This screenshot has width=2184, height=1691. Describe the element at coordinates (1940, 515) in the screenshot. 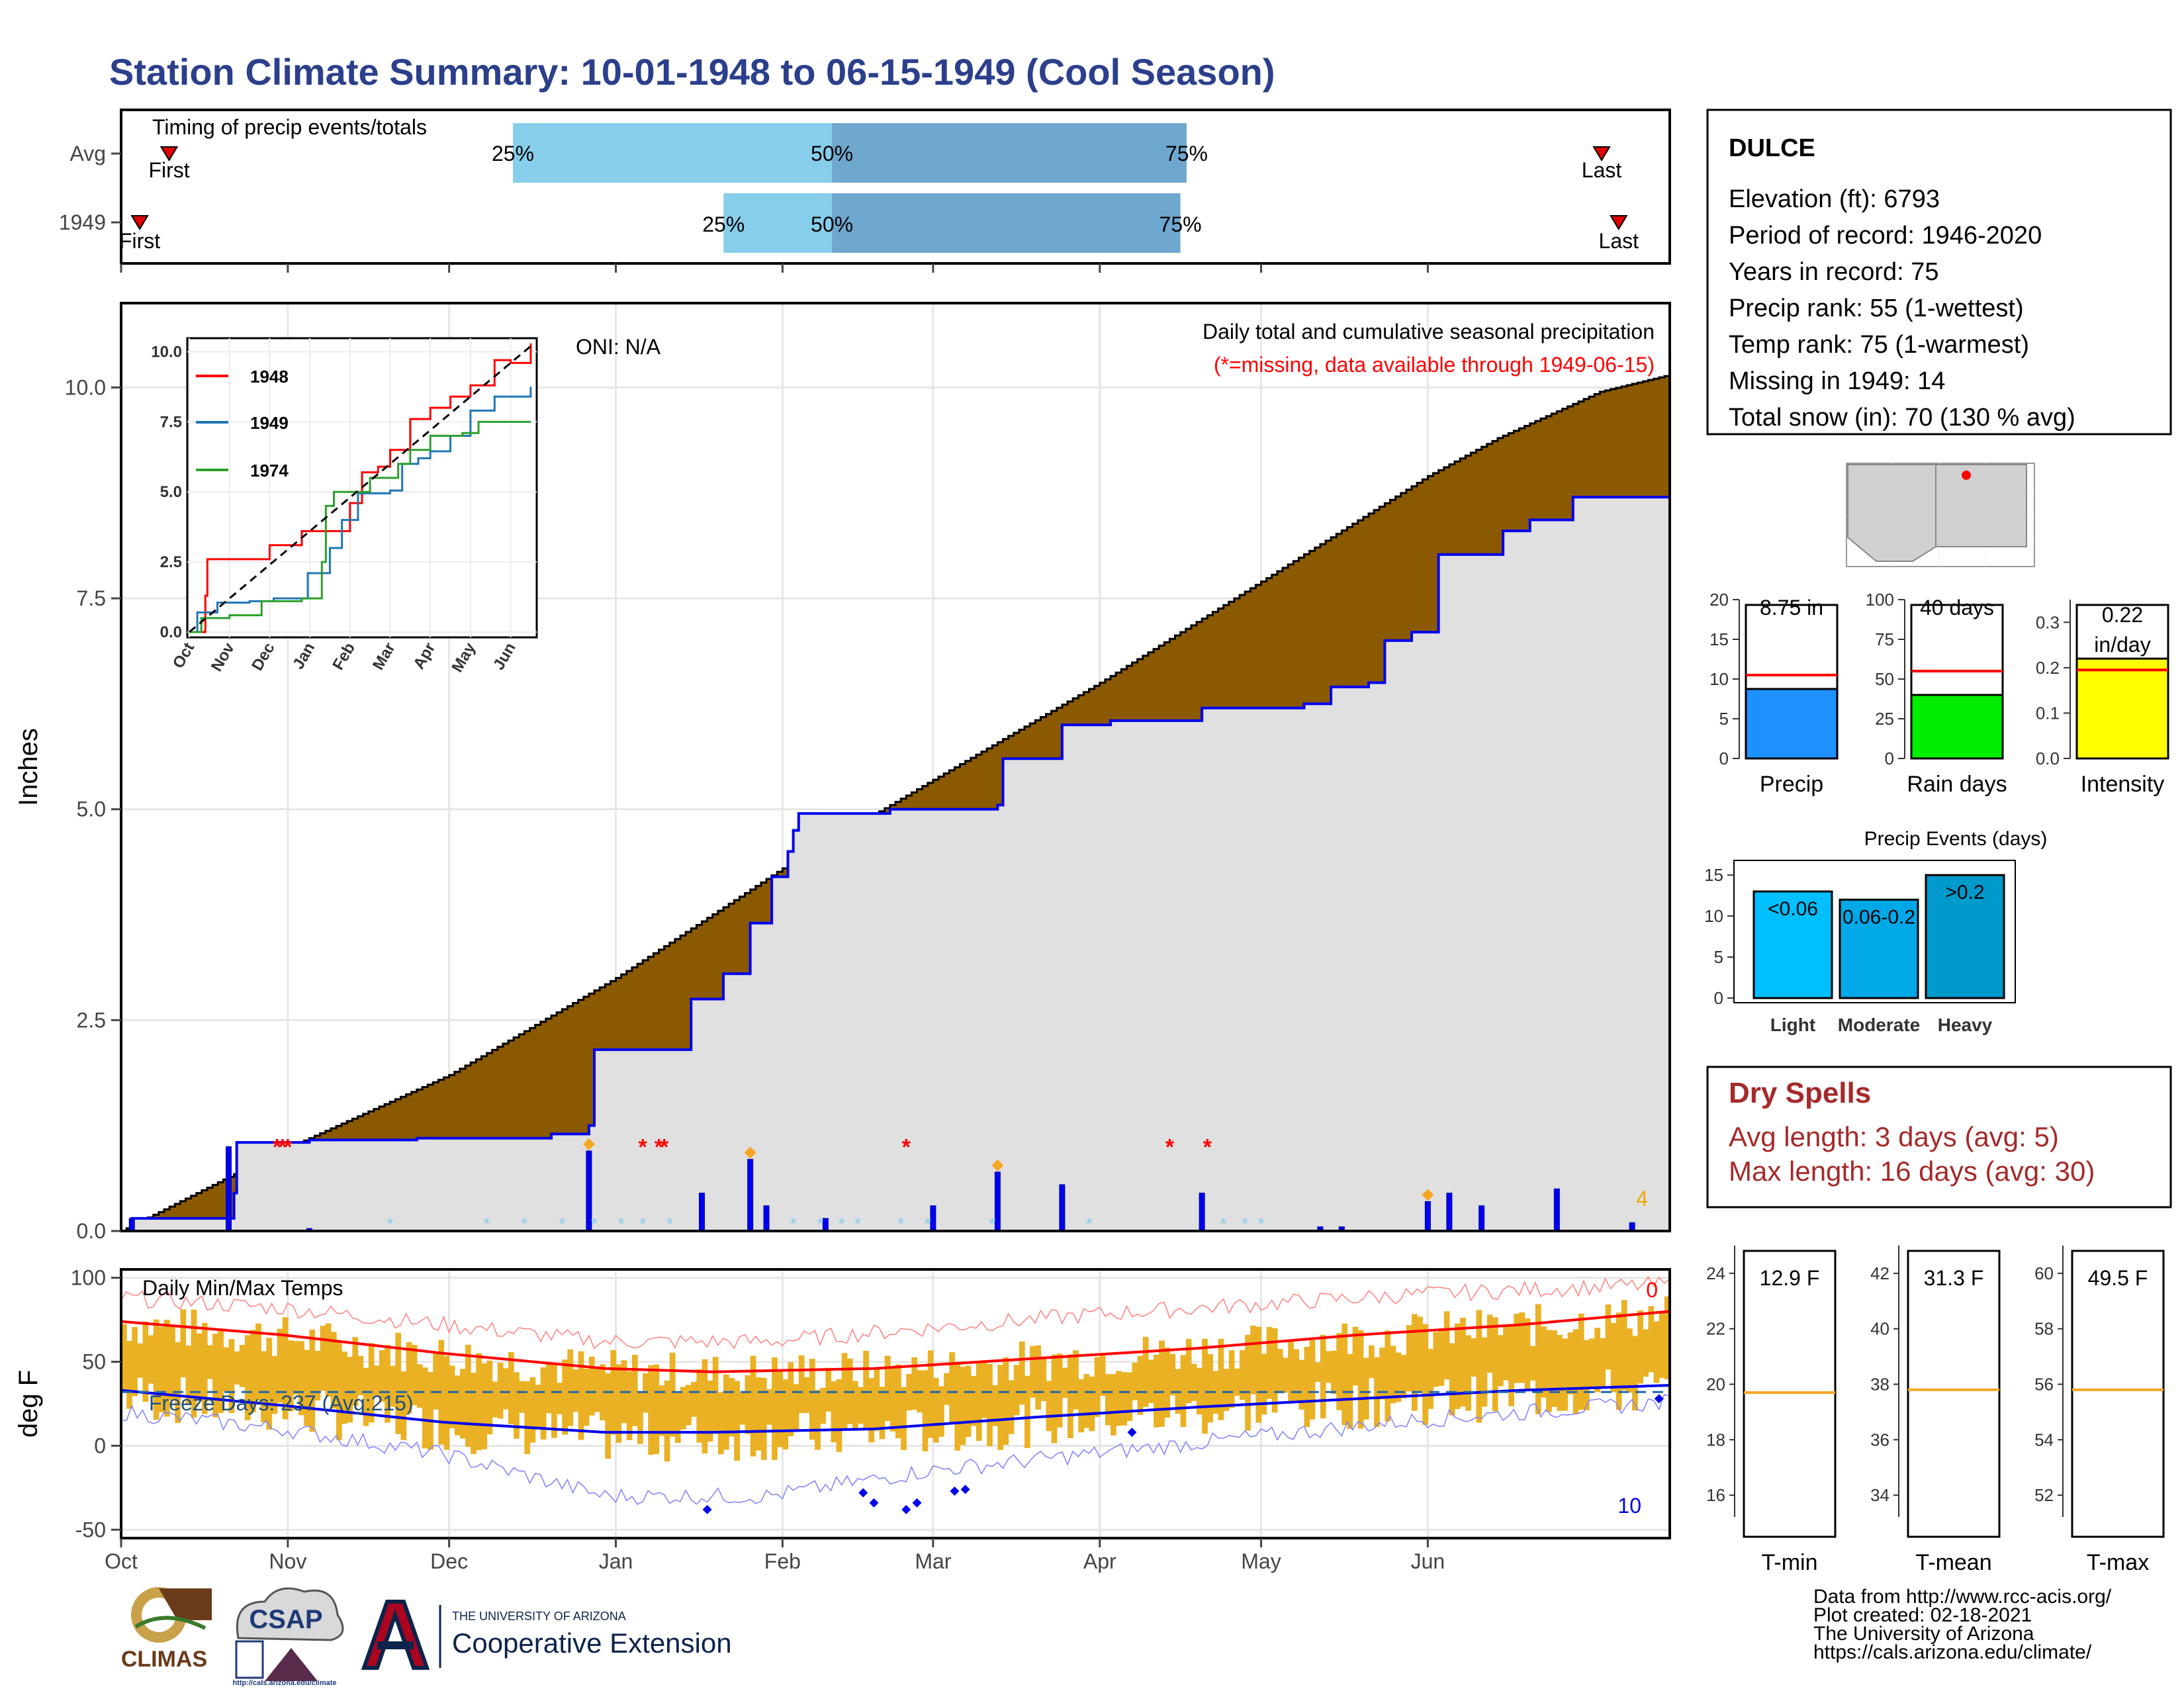

I see `locator-map` at that location.